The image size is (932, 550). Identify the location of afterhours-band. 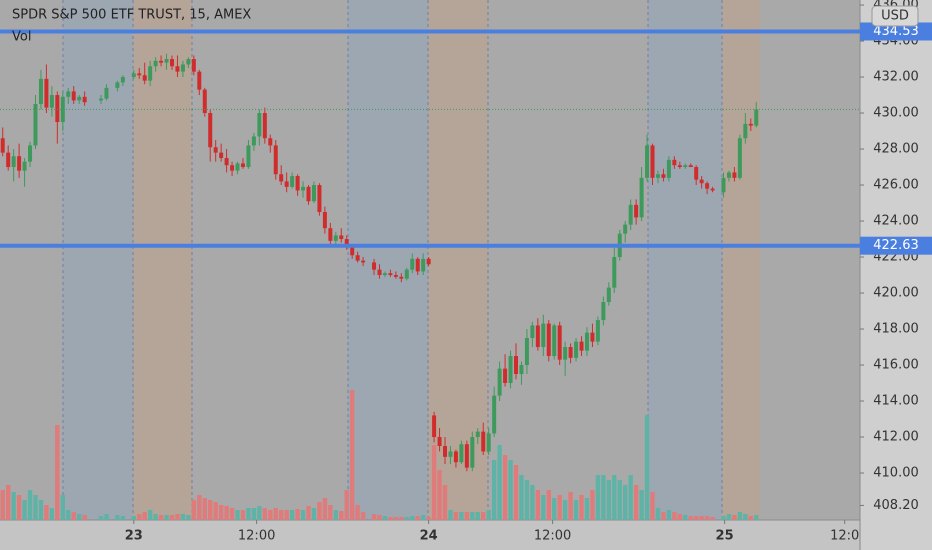
(741, 260).